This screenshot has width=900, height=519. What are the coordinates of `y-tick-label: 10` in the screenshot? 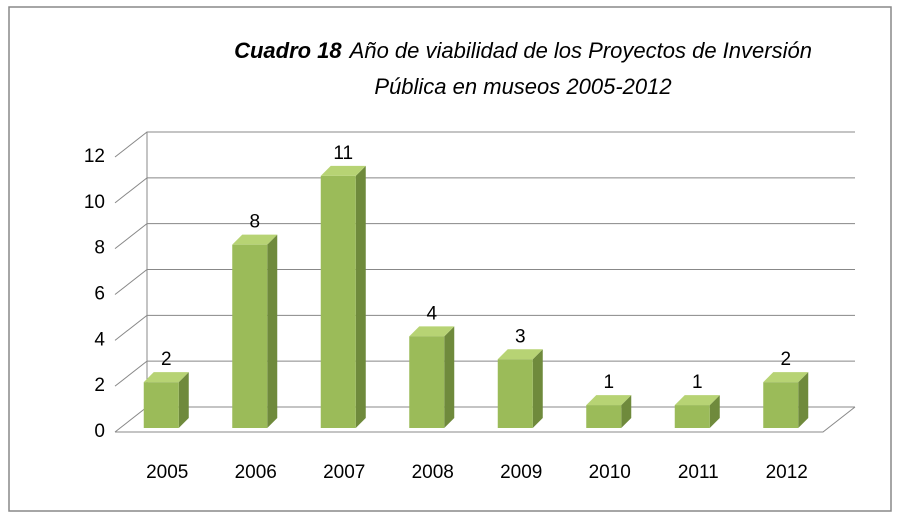 It's located at (94, 202).